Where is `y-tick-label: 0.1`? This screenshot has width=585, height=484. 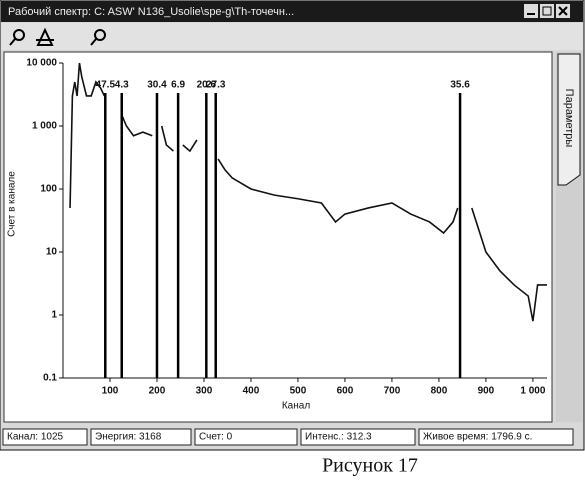
y-tick-label: 0.1 is located at coordinates (50, 378).